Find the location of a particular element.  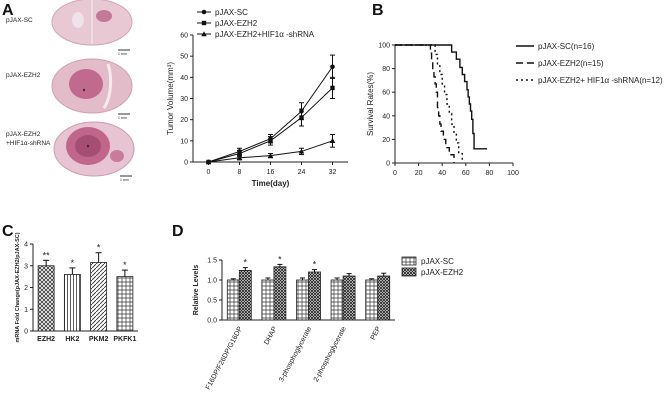

tumor-x-tick-label: 24 is located at coordinates (302, 172).